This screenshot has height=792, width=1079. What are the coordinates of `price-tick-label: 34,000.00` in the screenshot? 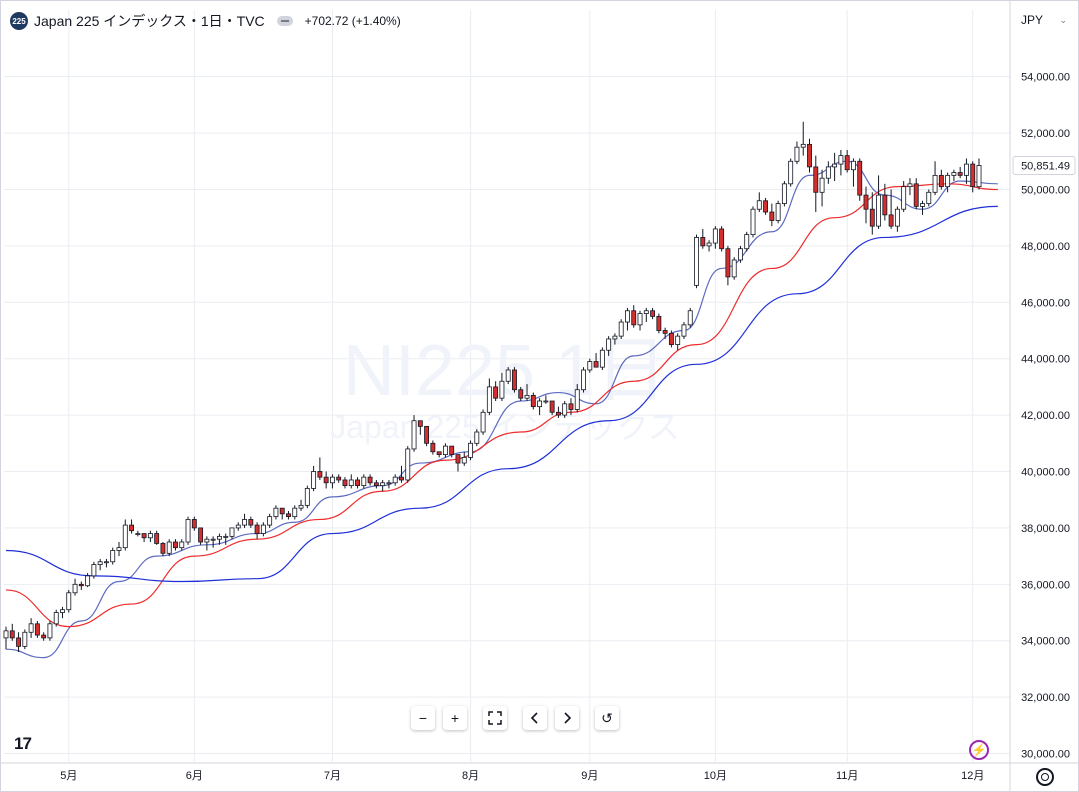 It's located at (1045, 642).